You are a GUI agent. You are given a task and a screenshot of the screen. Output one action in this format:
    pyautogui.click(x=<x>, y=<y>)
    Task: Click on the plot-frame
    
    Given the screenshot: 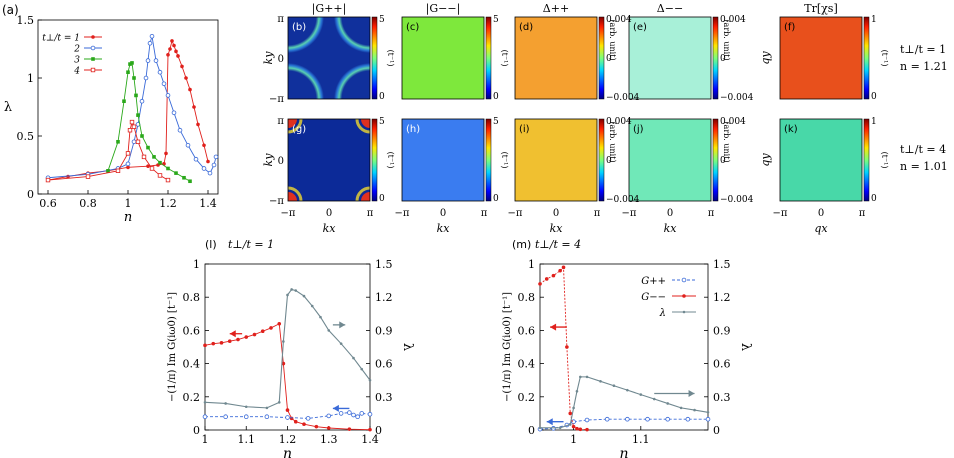 What is the action you would take?
    pyautogui.click(x=624, y=347)
    